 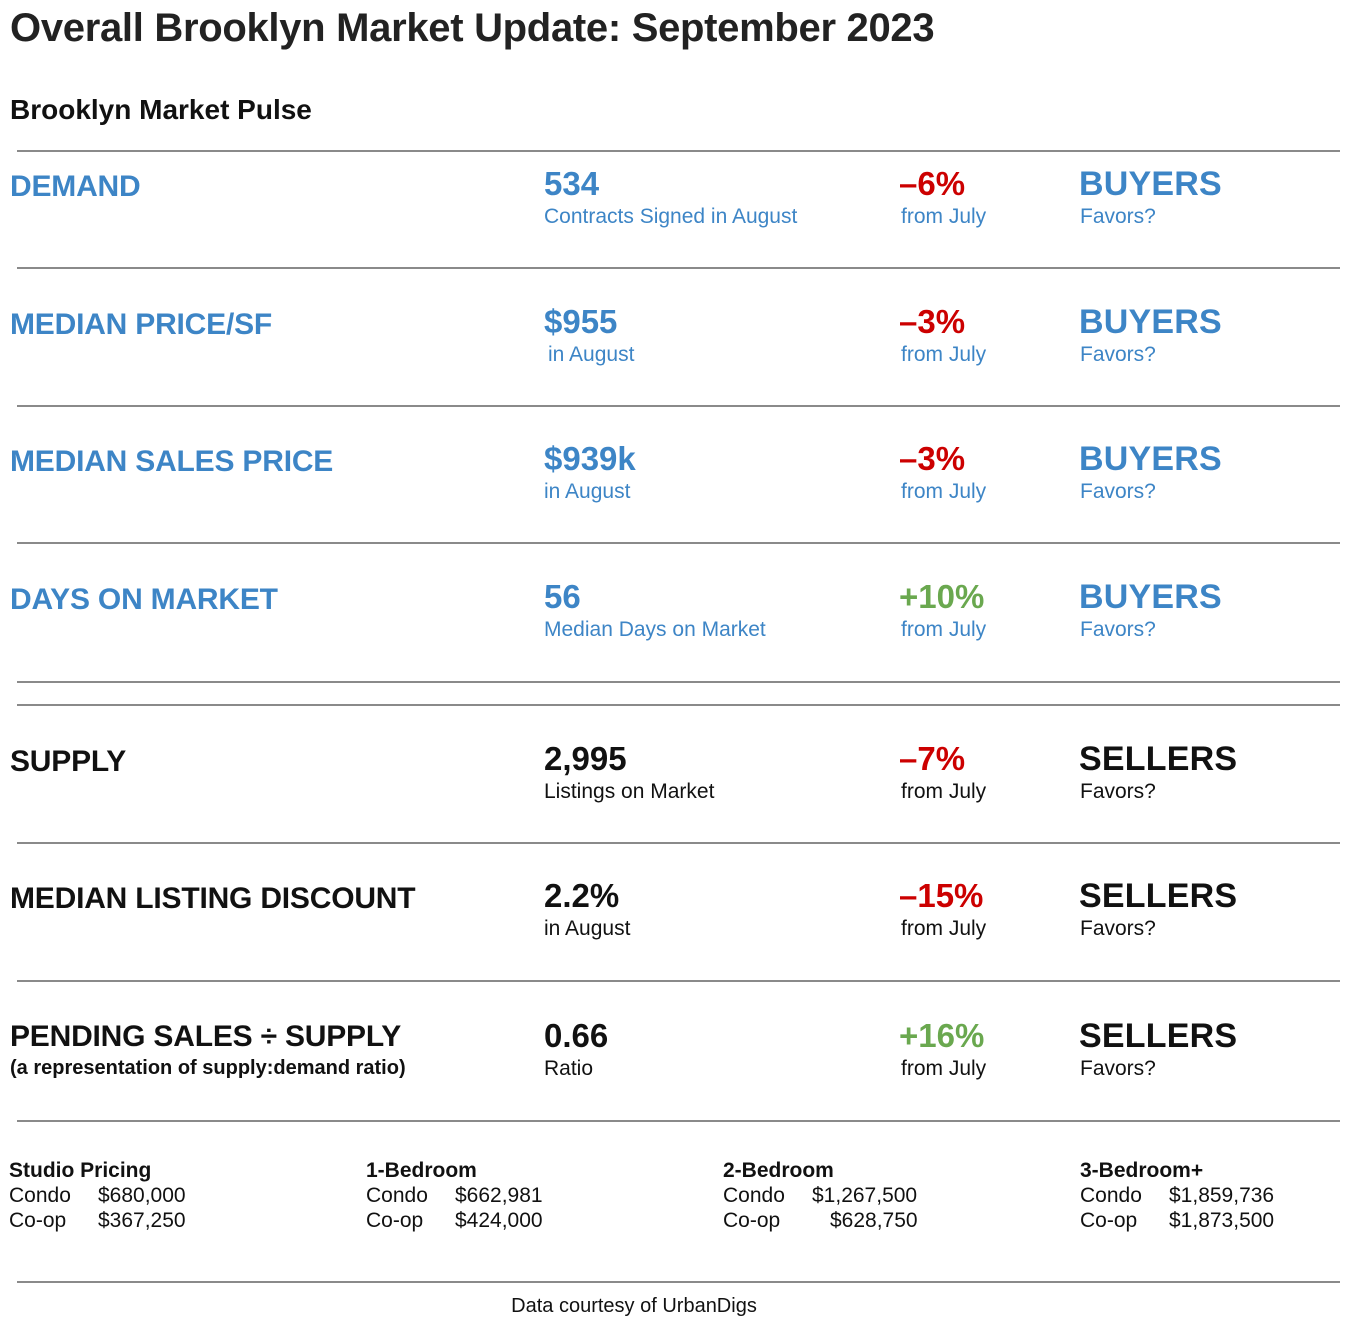 What do you see at coordinates (159, 1221) in the screenshot?
I see `pricing-coop-line: Co-op $367,250` at bounding box center [159, 1221].